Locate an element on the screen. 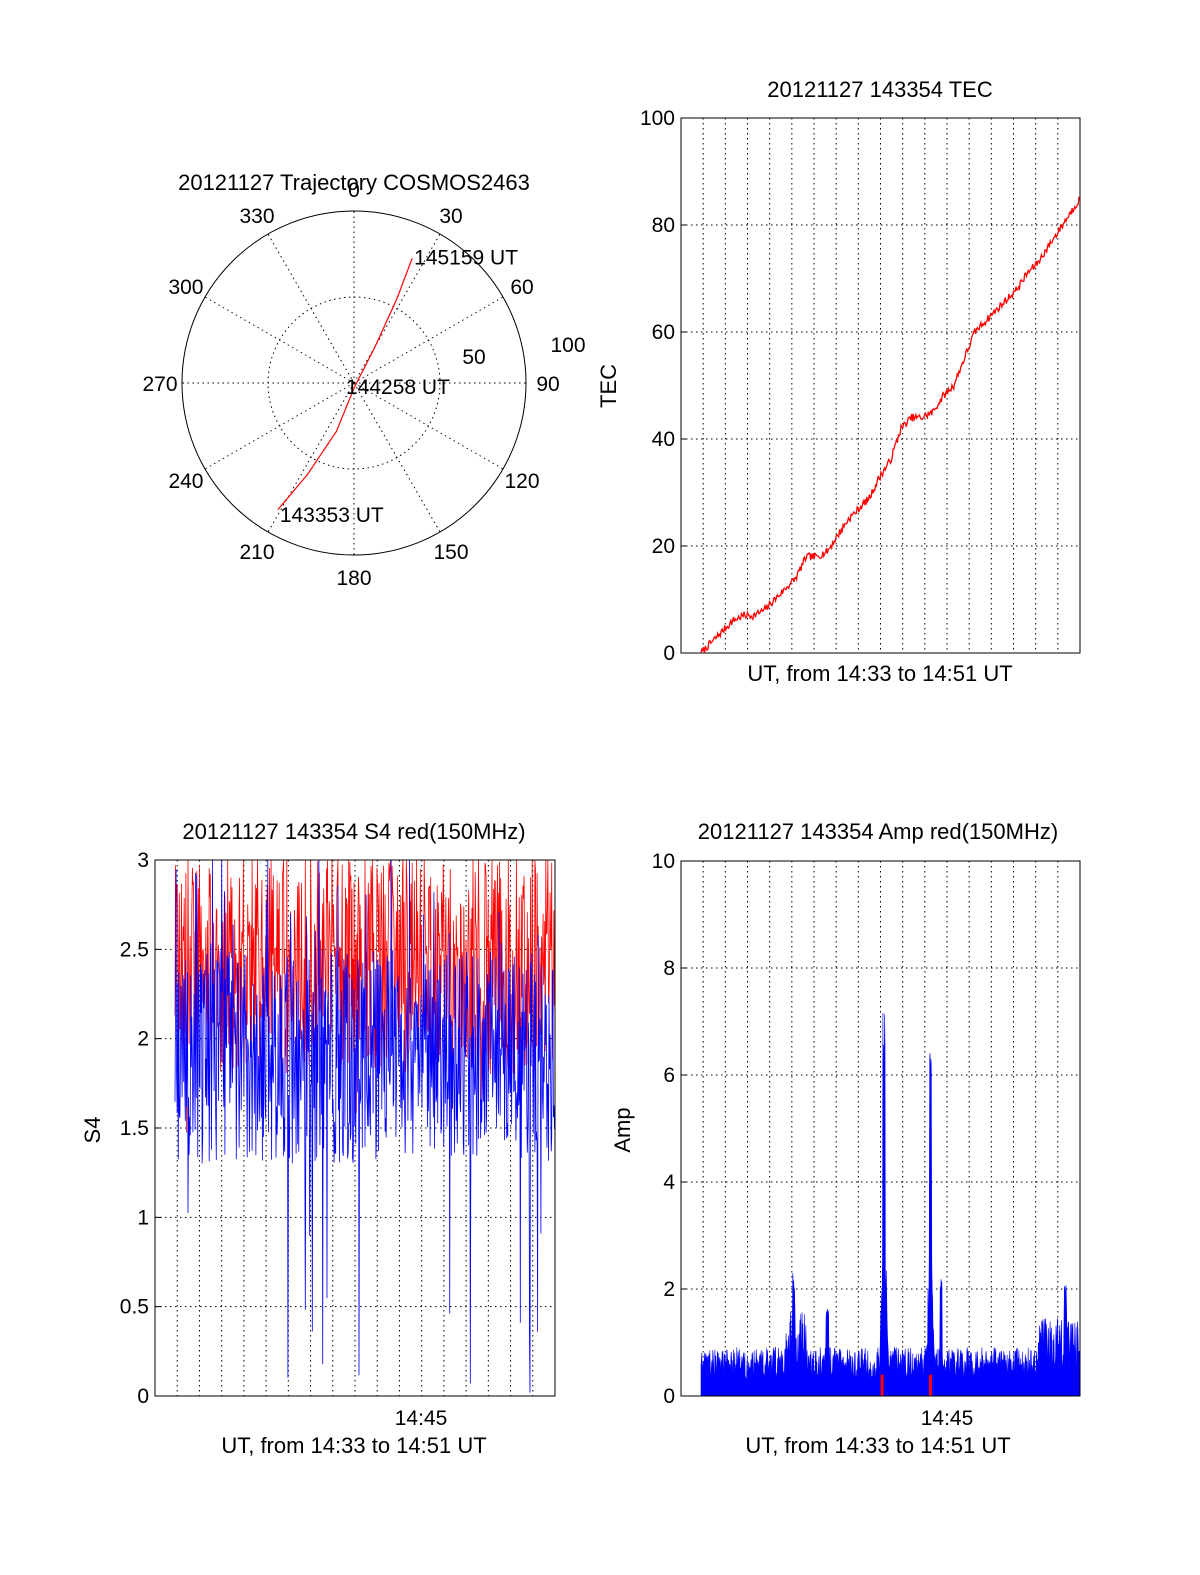 This screenshot has height=1575, width=1200. amp-y-tick-6: 6 is located at coordinates (669, 1075).